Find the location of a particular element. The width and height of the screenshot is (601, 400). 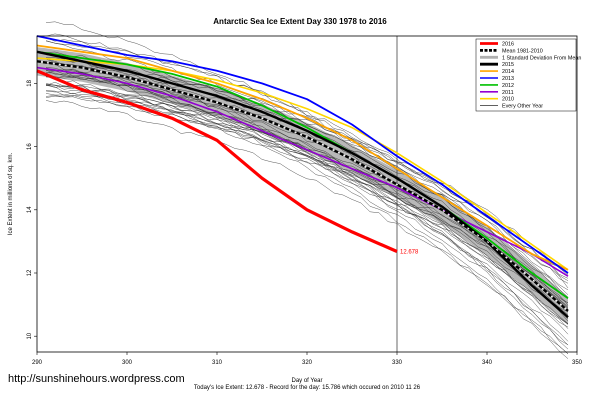

legend-label: Every Other Year is located at coordinates (522, 107).